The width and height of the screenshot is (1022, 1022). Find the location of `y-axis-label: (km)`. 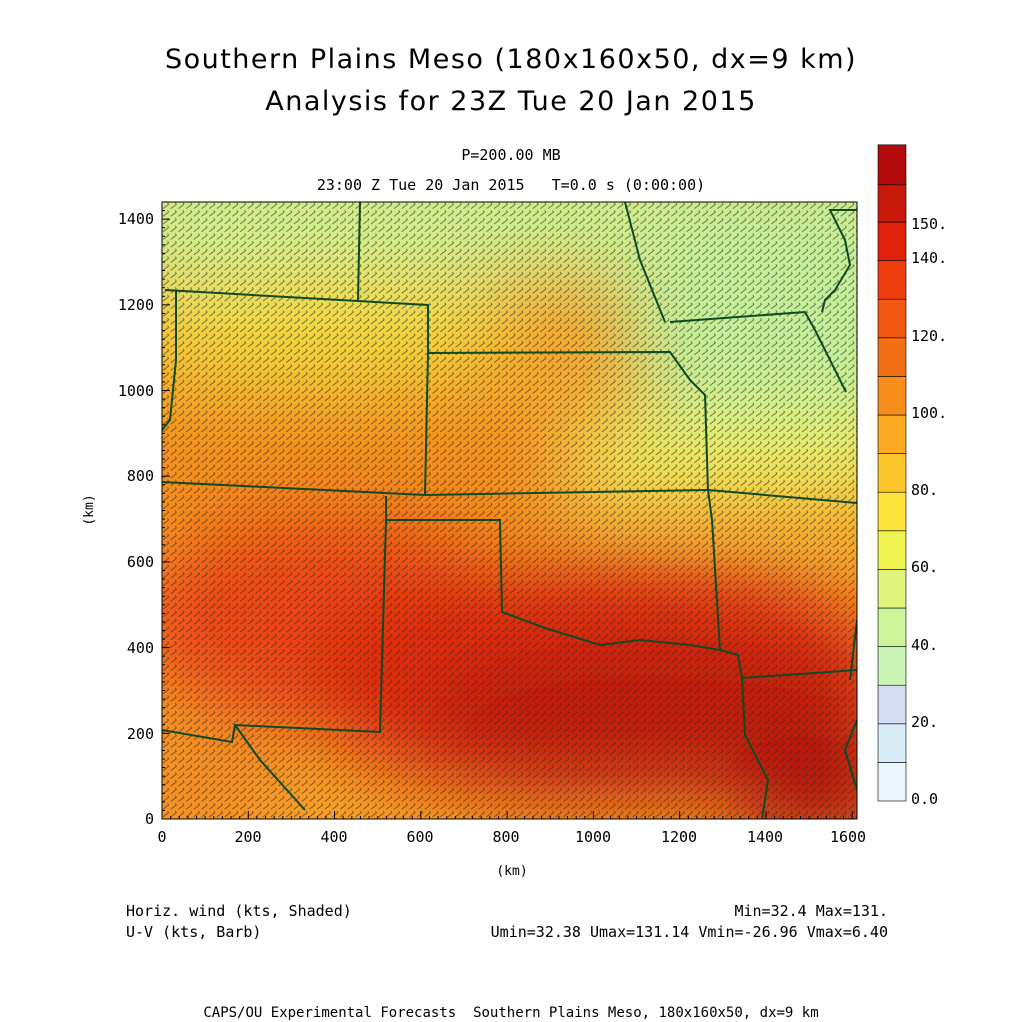

y-axis-label: (km) is located at coordinates (89, 509).